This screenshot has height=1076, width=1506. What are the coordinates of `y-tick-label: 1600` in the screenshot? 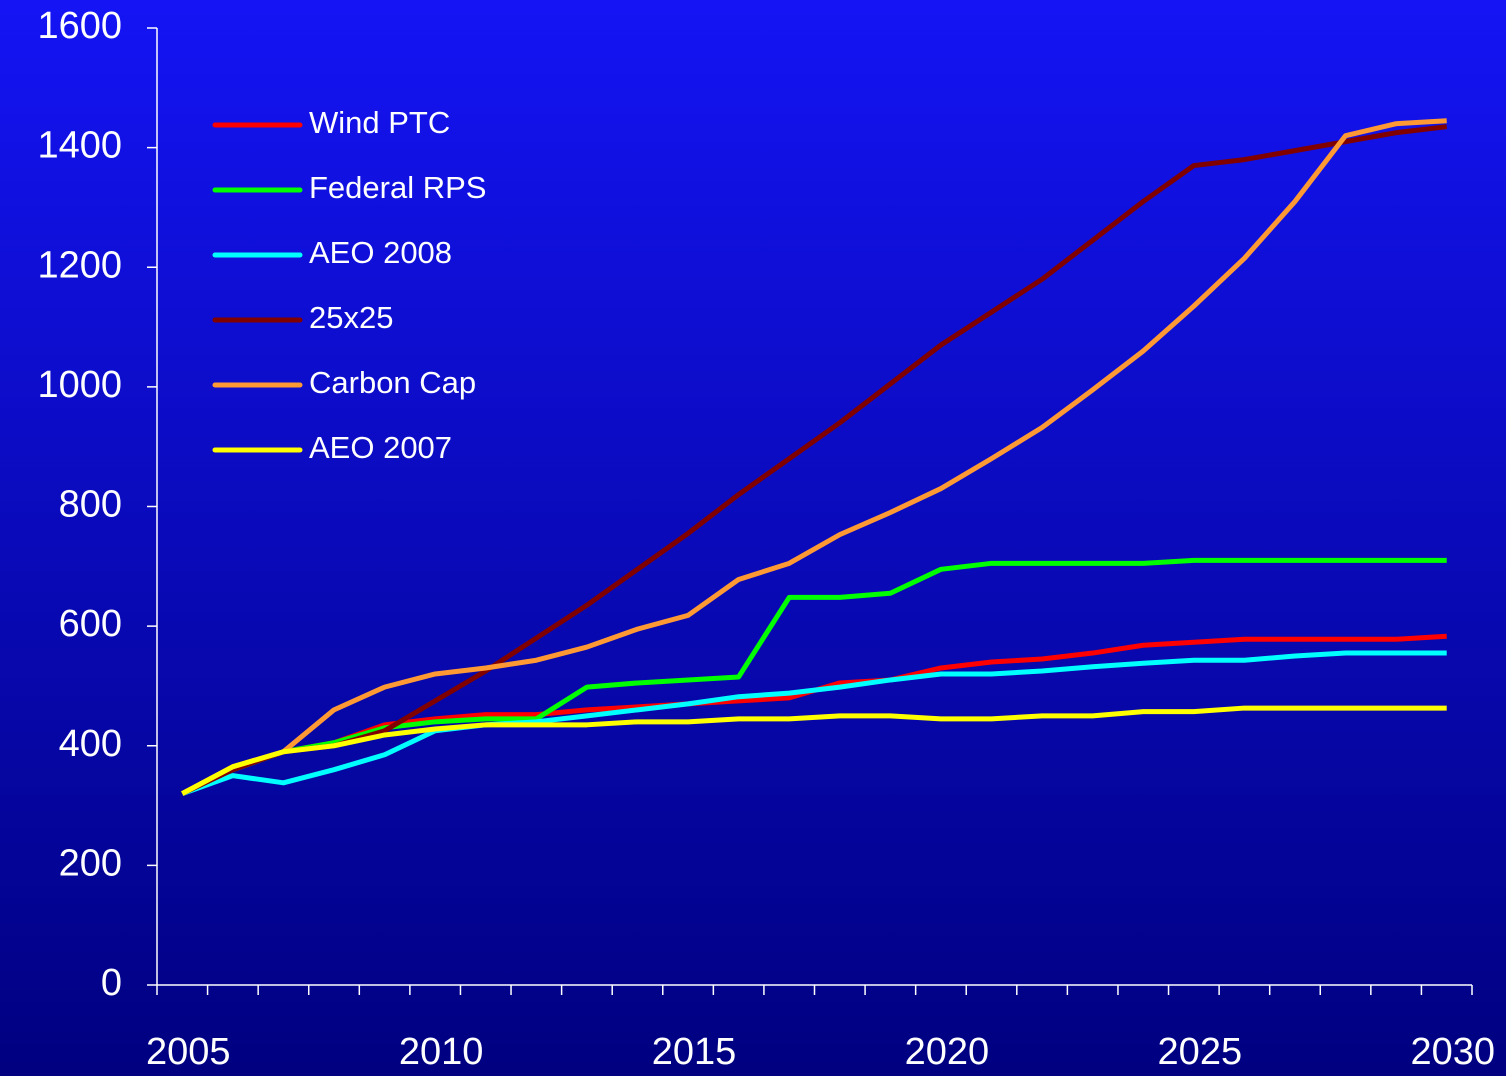 It's located at (79, 26).